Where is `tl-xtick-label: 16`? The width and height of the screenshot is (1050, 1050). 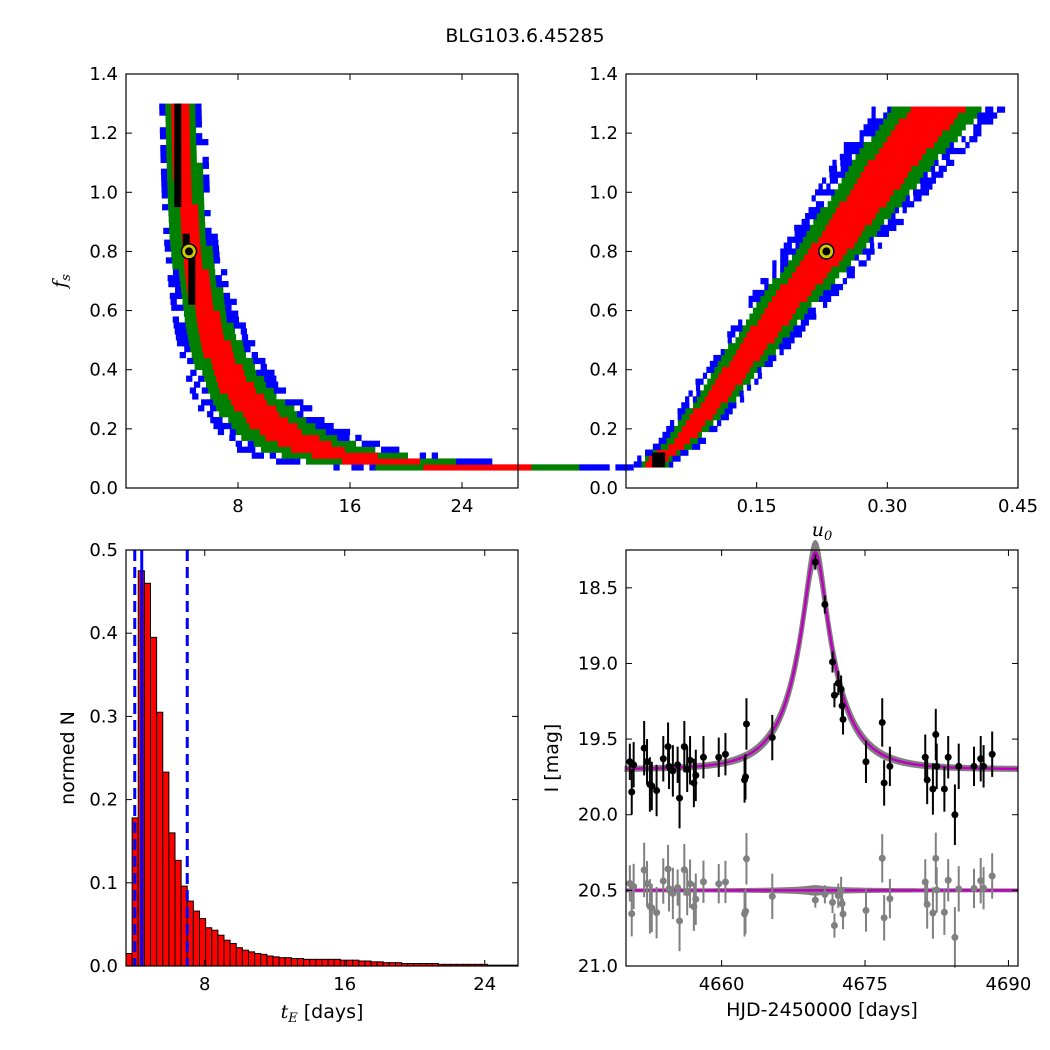
tl-xtick-label: 16 is located at coordinates (350, 506).